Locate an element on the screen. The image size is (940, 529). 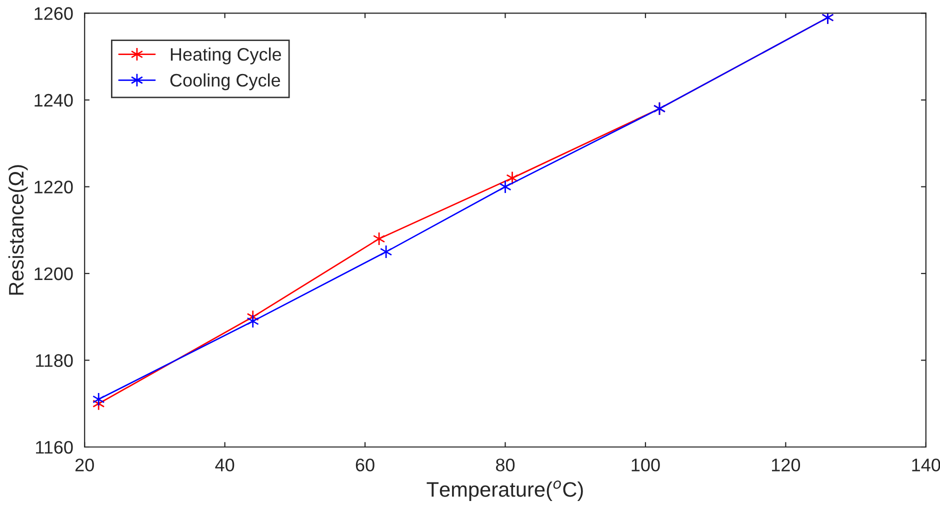
y-tick-label: 1180 is located at coordinates (54, 360).